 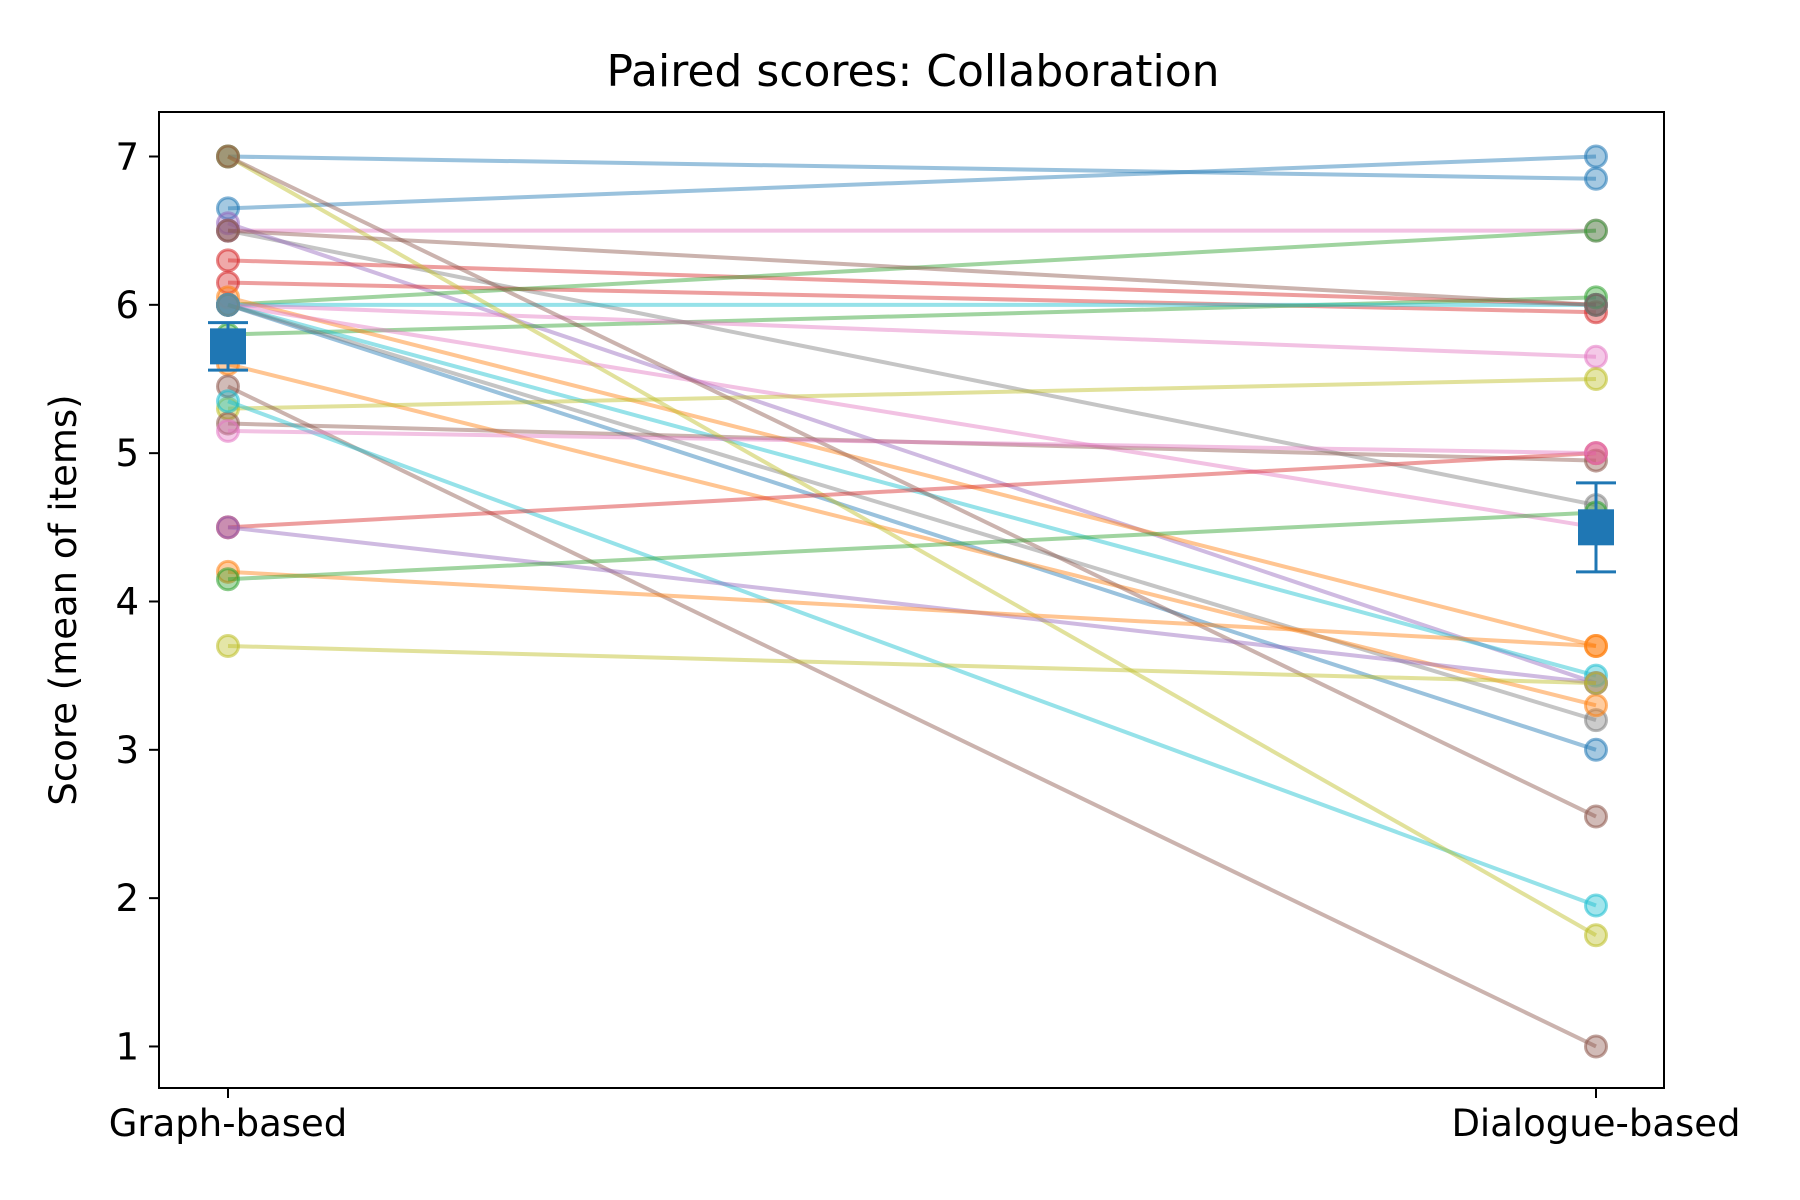 I want to click on x-tick-label-1: Dialogue-based, so click(x=1595, y=1123).